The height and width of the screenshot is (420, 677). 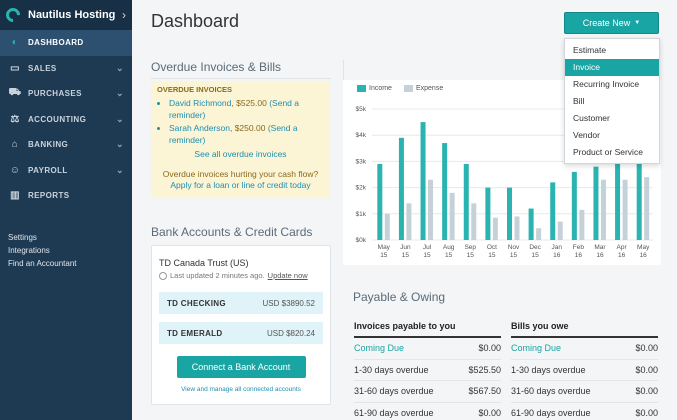 I want to click on sales-icon: ▭, so click(x=15, y=68).